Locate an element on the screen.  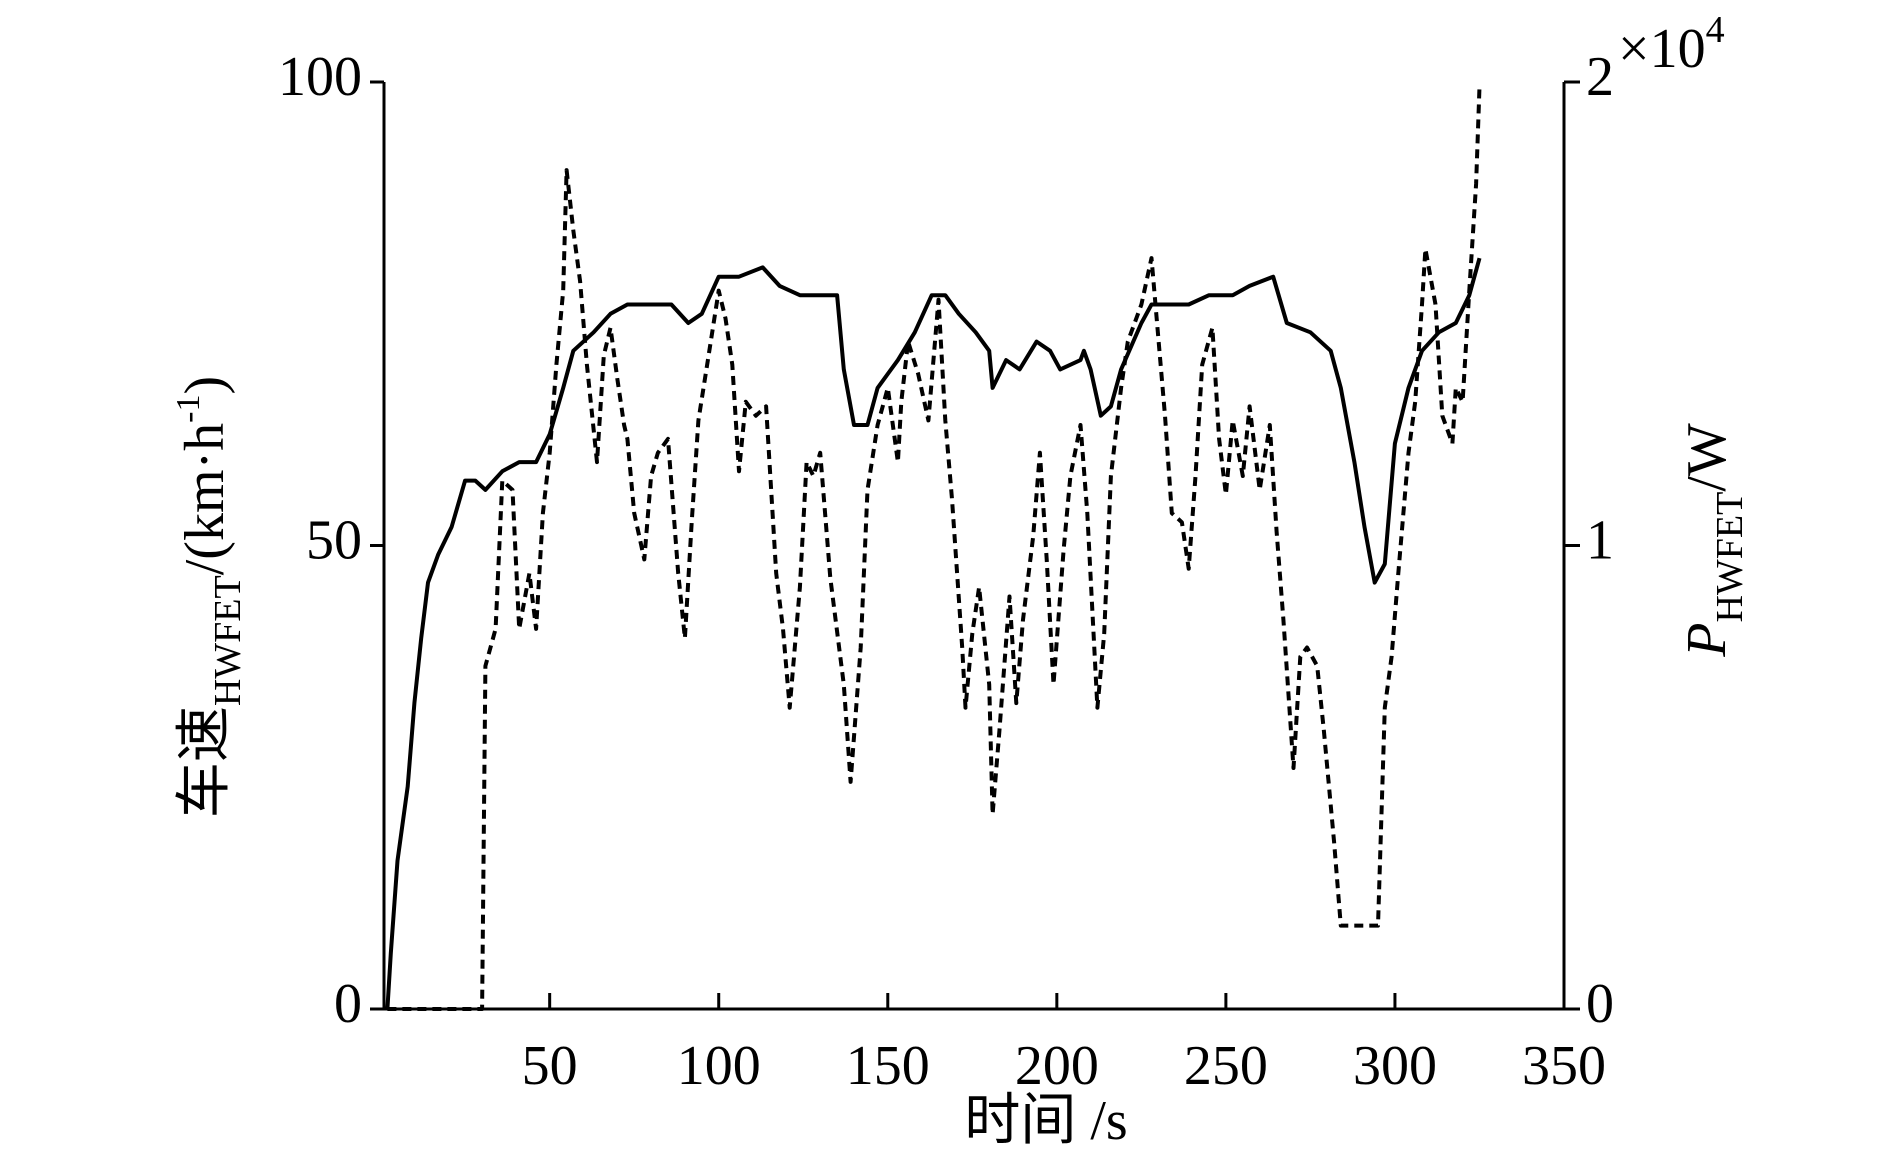
y-tick-label: 0 is located at coordinates (348, 1004).